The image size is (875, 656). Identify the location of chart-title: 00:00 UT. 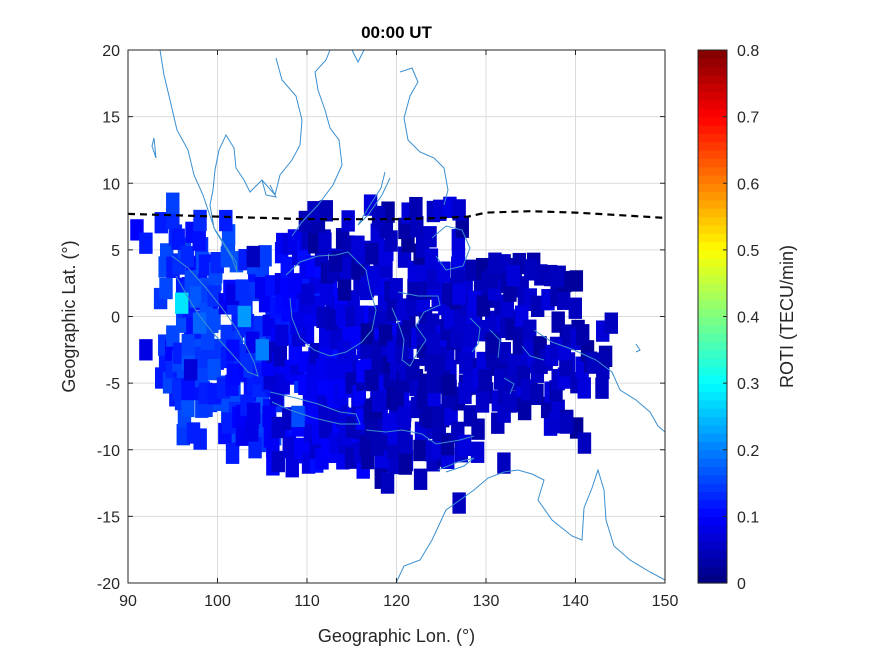
(396, 32).